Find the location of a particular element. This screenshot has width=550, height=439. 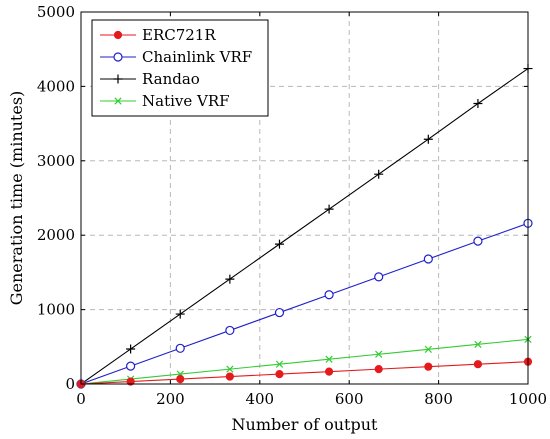

y-tick-label: 3000 is located at coordinates (56, 161).